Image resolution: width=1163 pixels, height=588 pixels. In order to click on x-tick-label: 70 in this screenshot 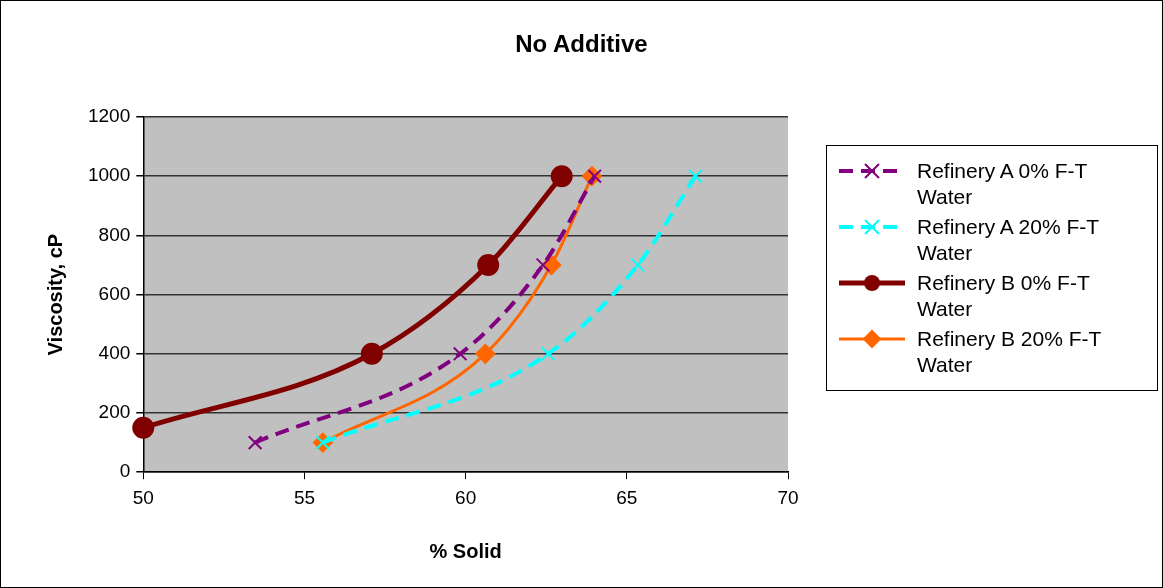, I will do `click(788, 497)`.